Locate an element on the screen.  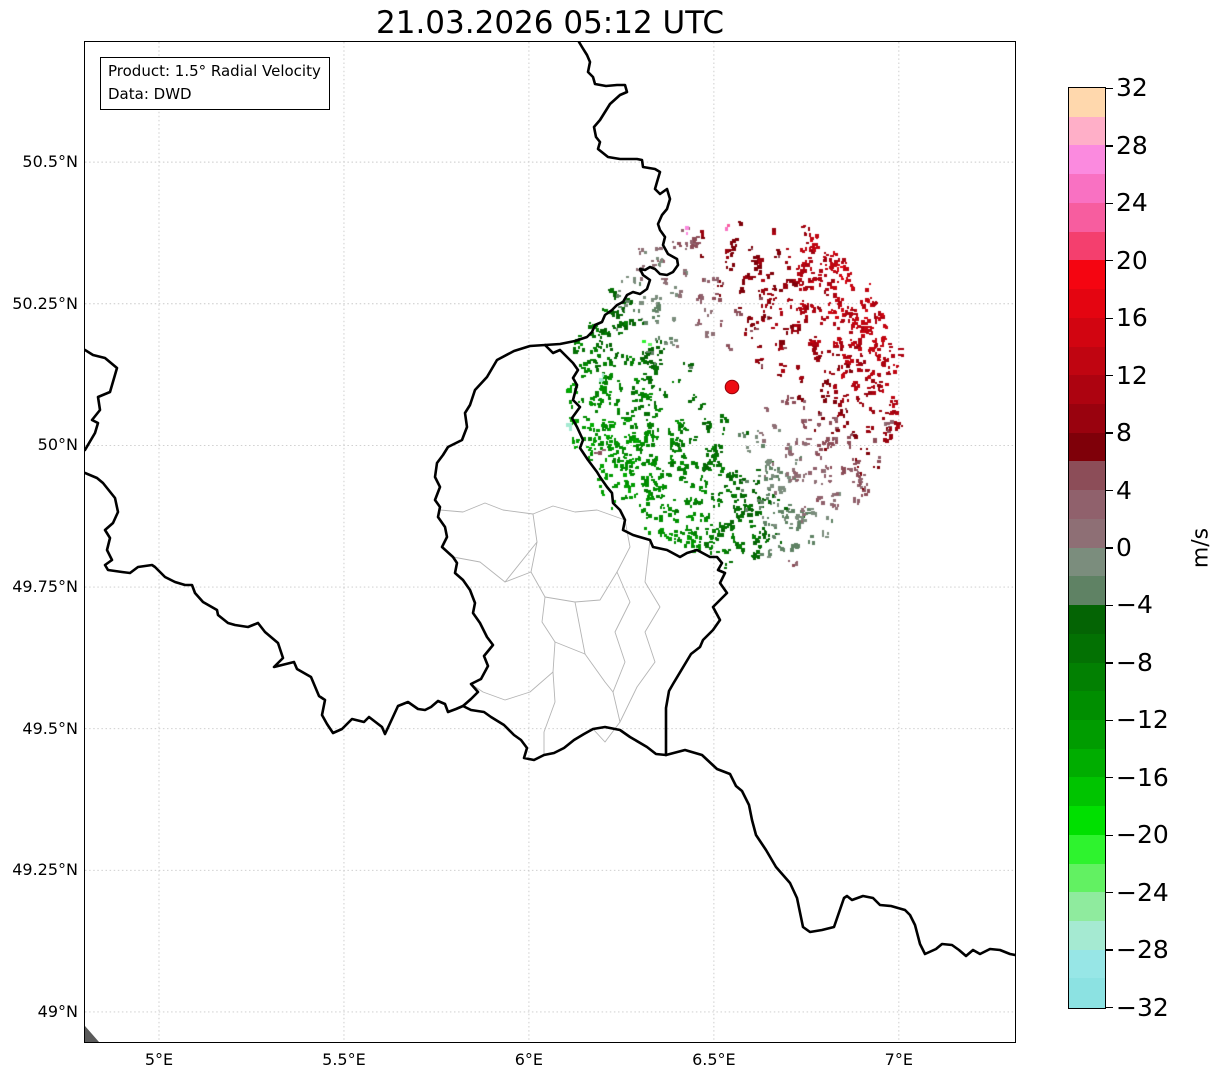
colorbar-tick-label: 28 is located at coordinates (1132, 145).